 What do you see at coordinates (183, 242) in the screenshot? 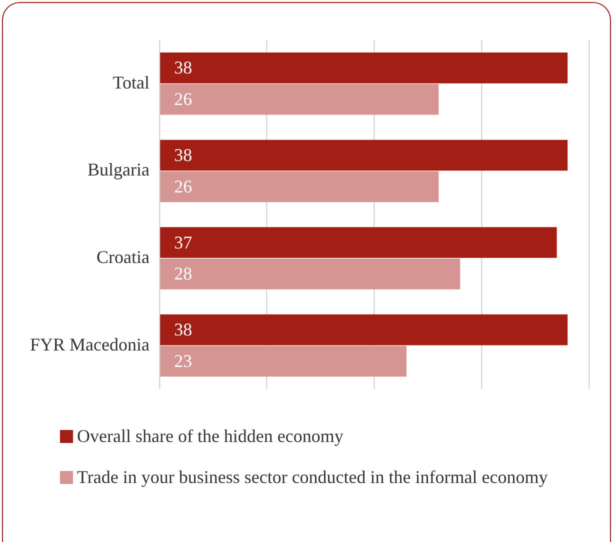
I see `data-label: 37` at bounding box center [183, 242].